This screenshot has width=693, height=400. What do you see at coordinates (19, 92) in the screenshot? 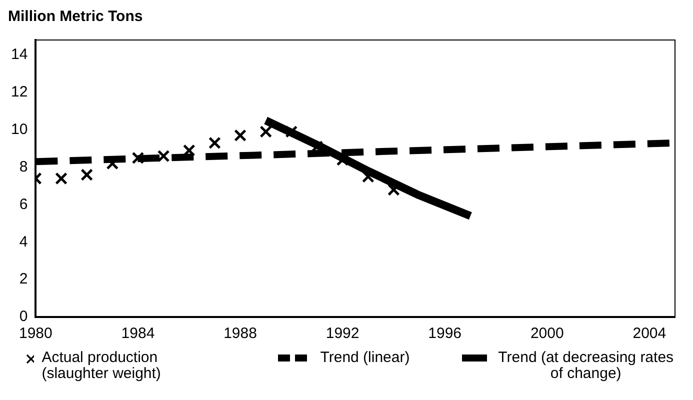
I see `y-tick-label: 12` at bounding box center [19, 92].